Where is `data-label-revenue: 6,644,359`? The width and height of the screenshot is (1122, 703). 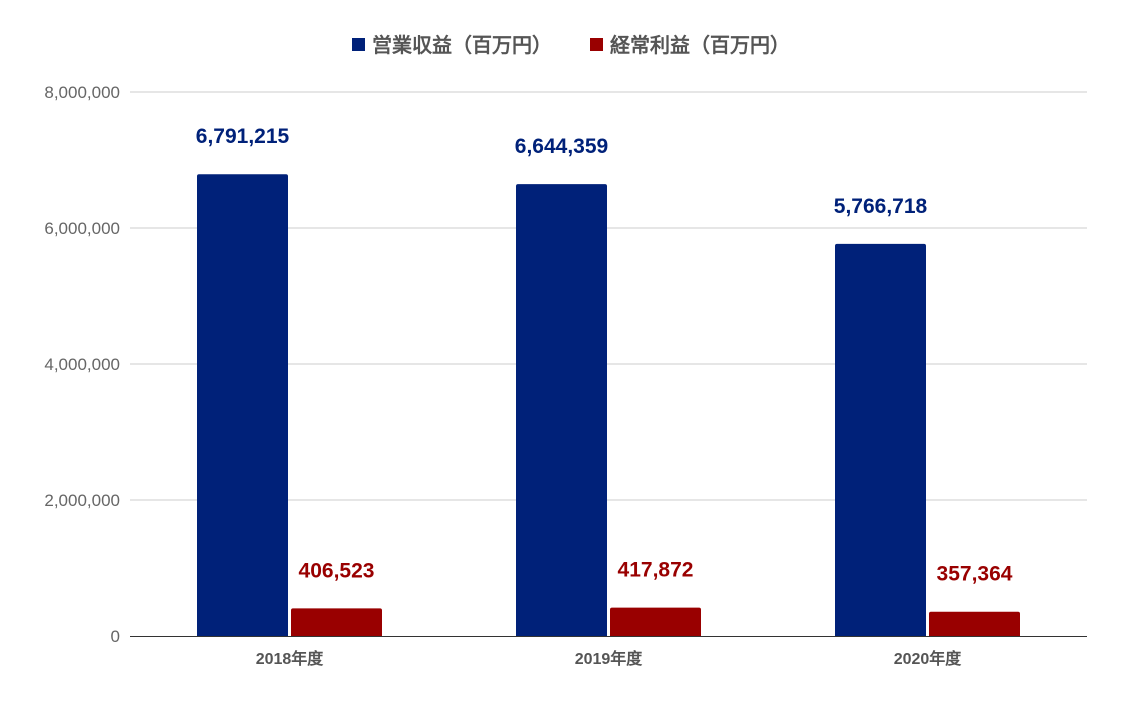
data-label-revenue: 6,644,359 is located at coordinates (561, 146).